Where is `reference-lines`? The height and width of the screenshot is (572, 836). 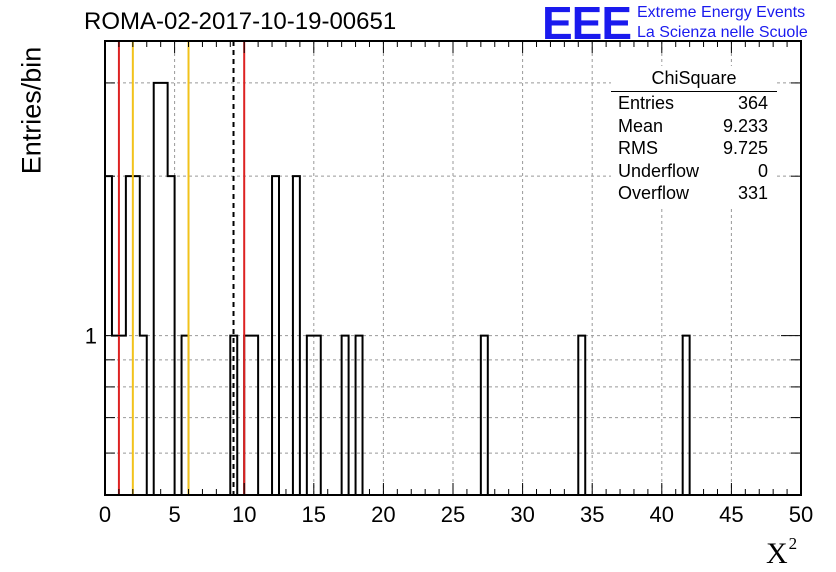
reference-lines is located at coordinates (181, 268).